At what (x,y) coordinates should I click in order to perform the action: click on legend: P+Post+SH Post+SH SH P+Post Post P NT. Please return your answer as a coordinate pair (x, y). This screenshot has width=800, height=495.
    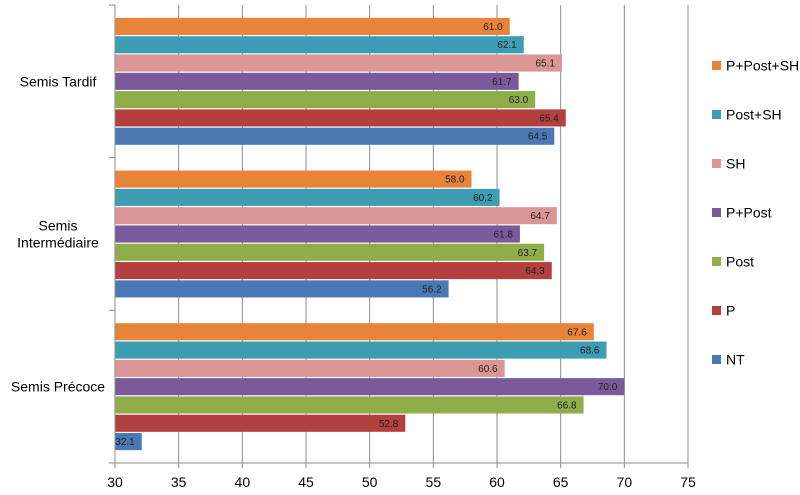
    Looking at the image, I should click on (755, 213).